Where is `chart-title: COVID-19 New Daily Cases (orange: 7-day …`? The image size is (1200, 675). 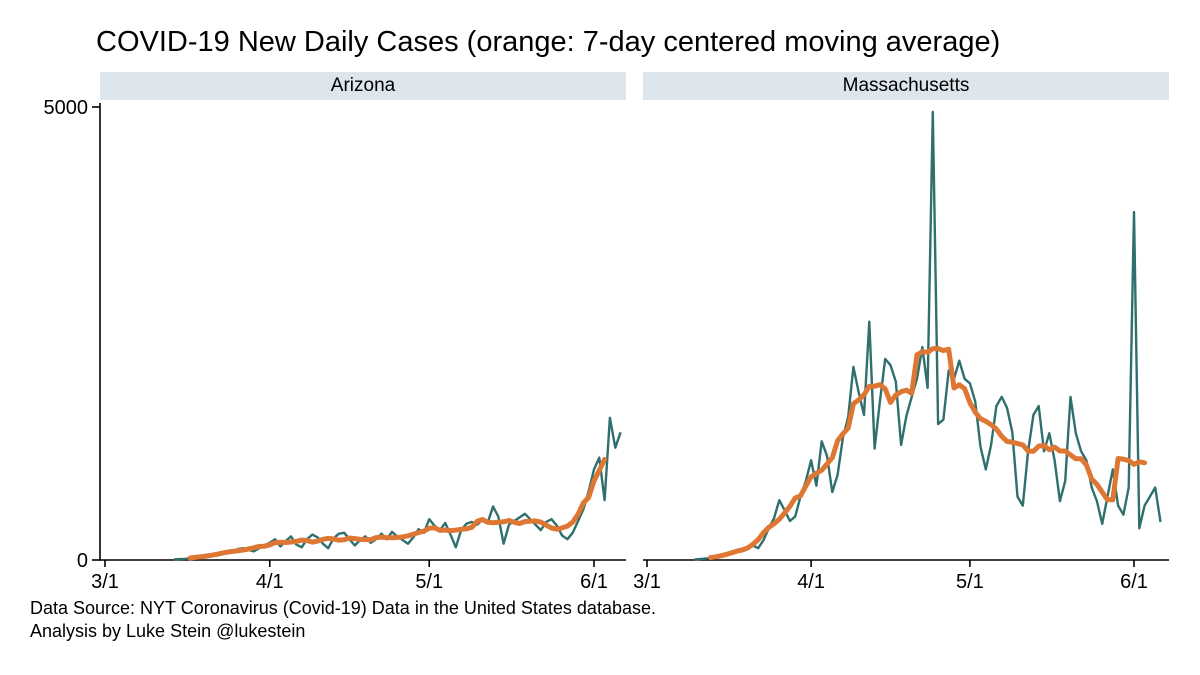 chart-title: COVID-19 New Daily Cases (orange: 7-day … is located at coordinates (548, 42).